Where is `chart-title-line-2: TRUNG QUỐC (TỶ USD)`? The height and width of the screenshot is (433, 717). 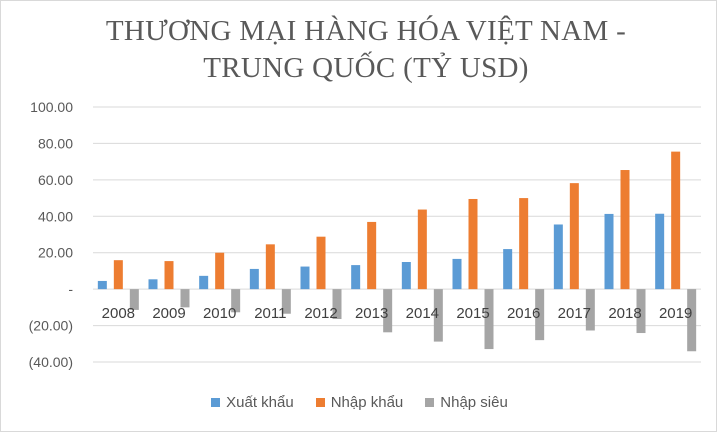
chart-title-line-2: TRUNG QUỐC (TỶ USD) is located at coordinates (366, 68).